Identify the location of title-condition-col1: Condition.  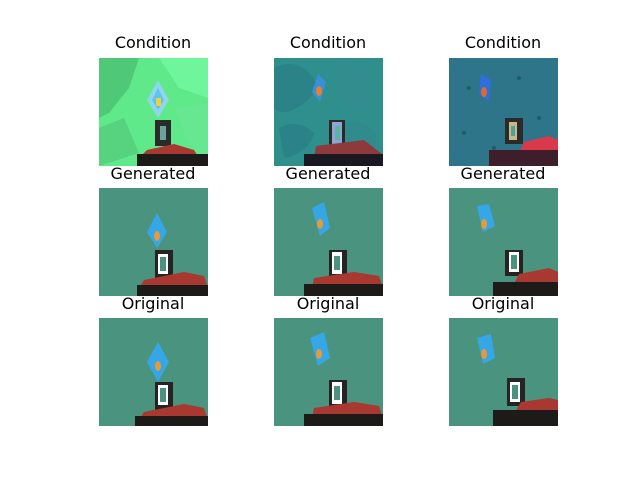
(153, 42).